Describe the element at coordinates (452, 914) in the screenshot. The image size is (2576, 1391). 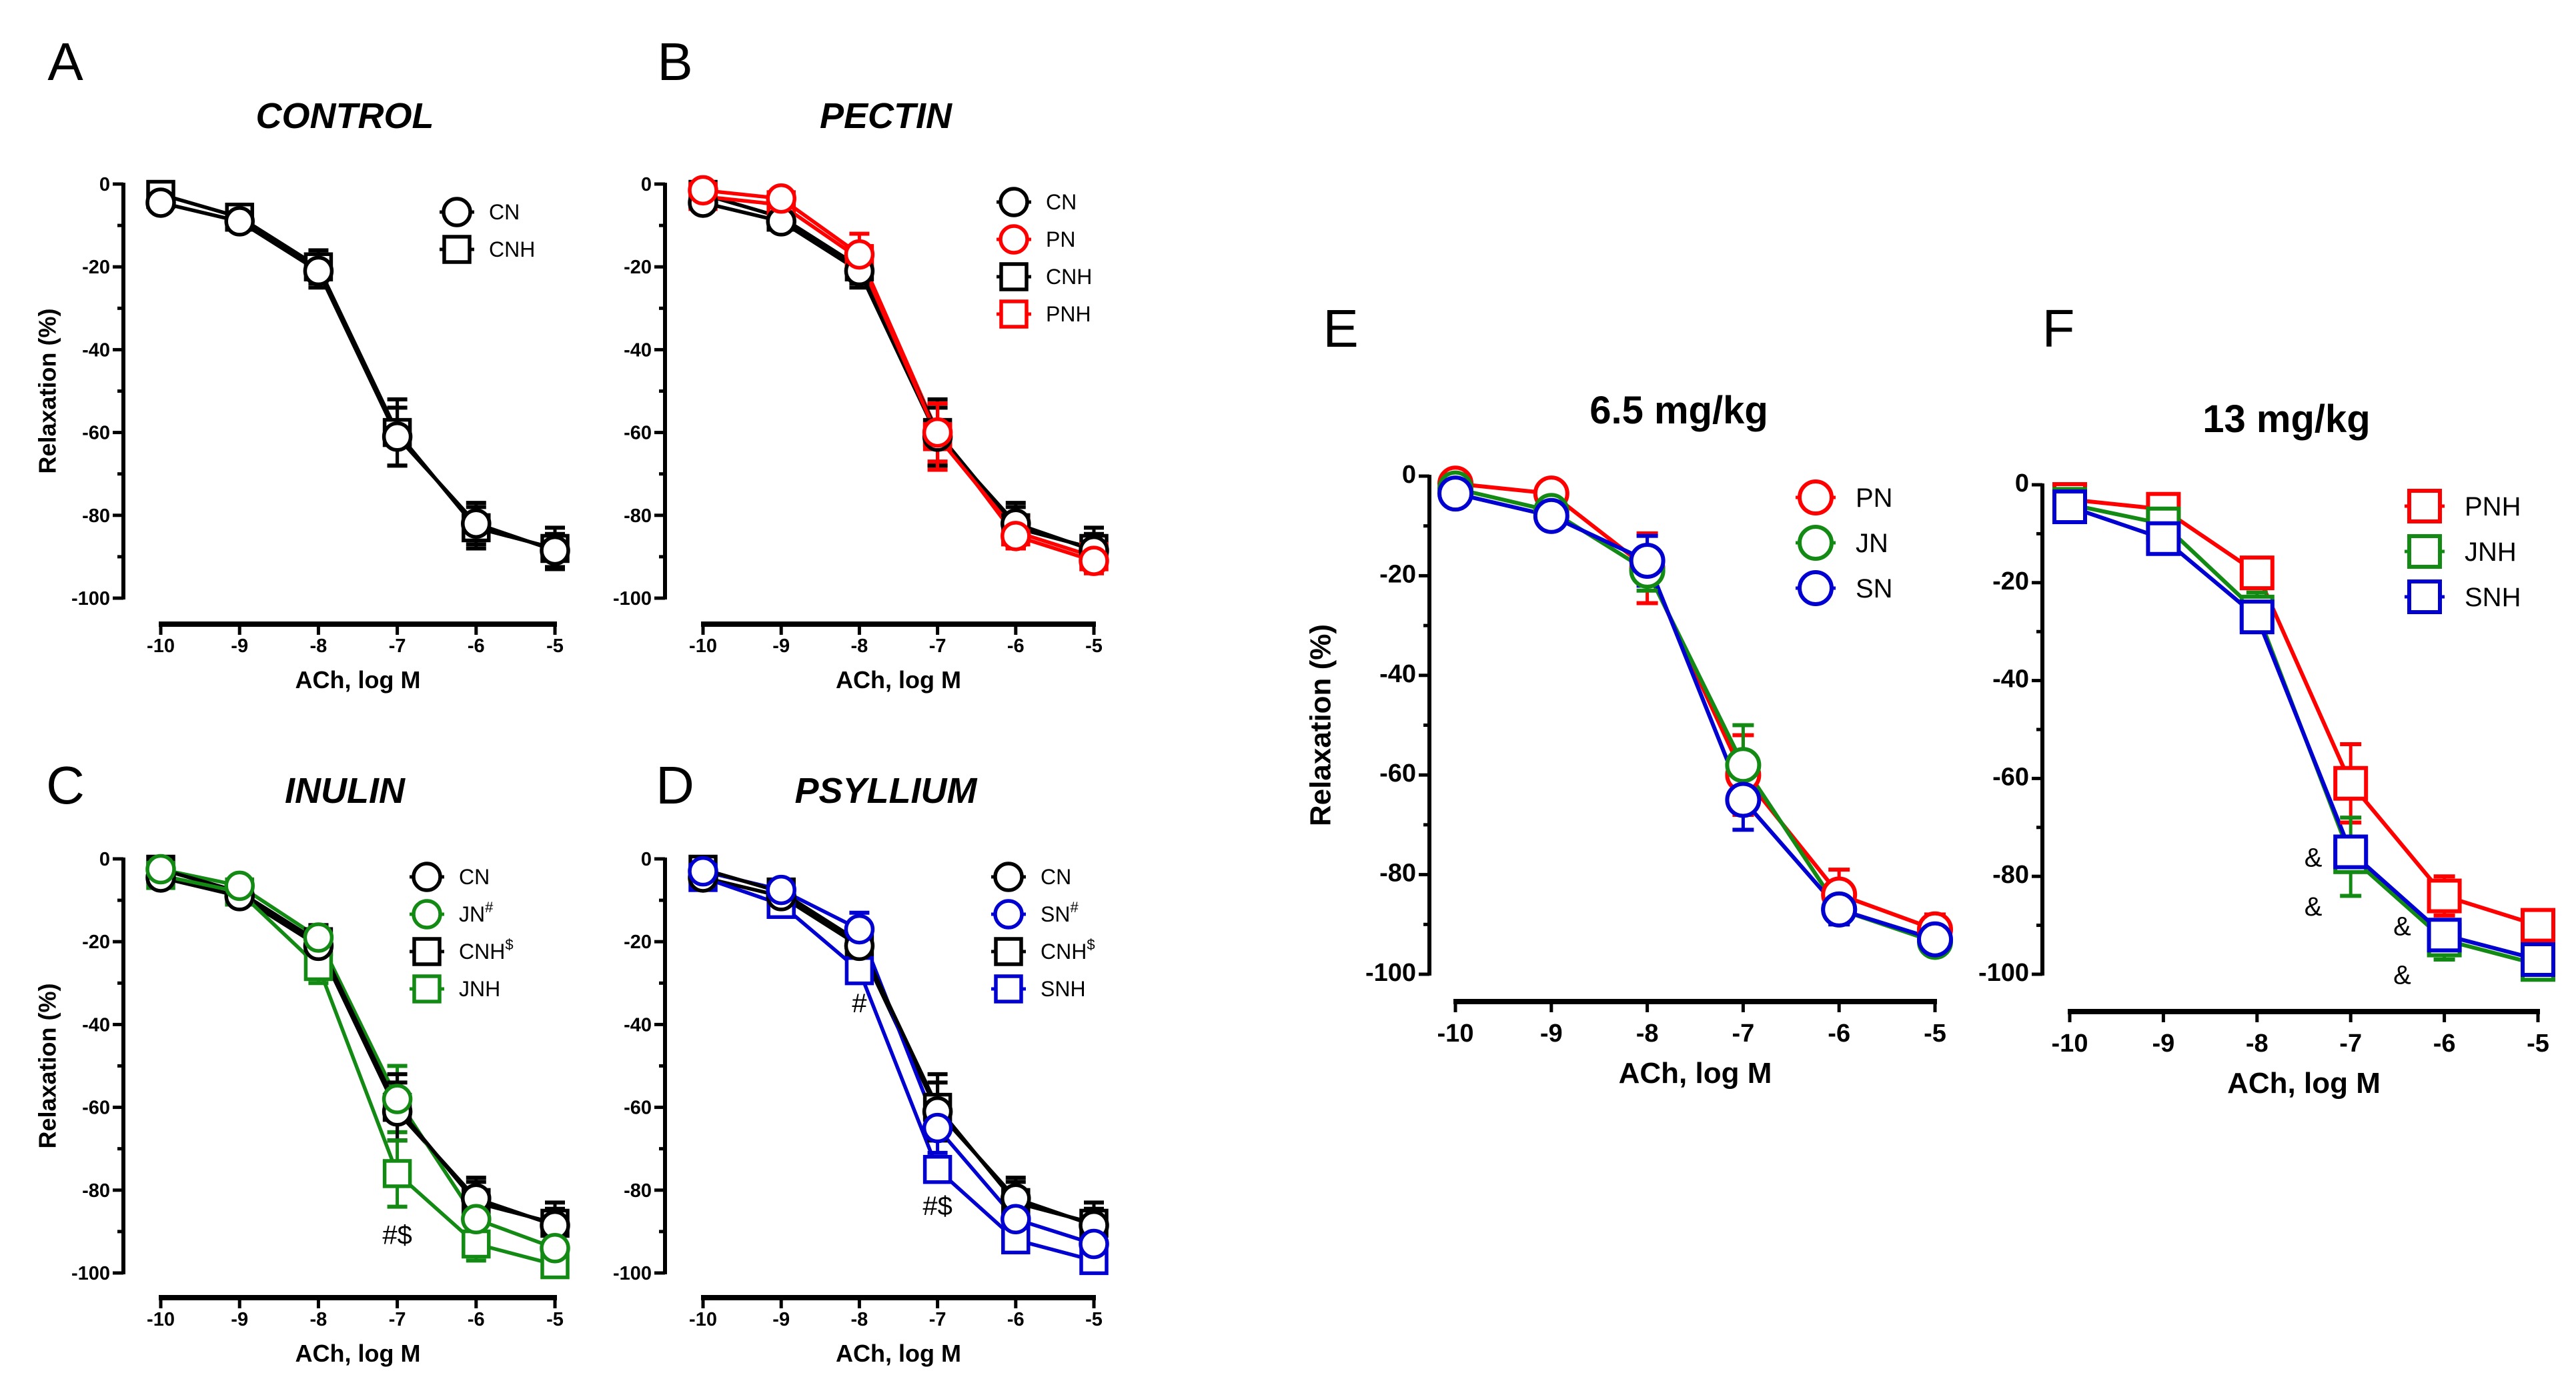
I see `legend-entry-JN: JN#` at that location.